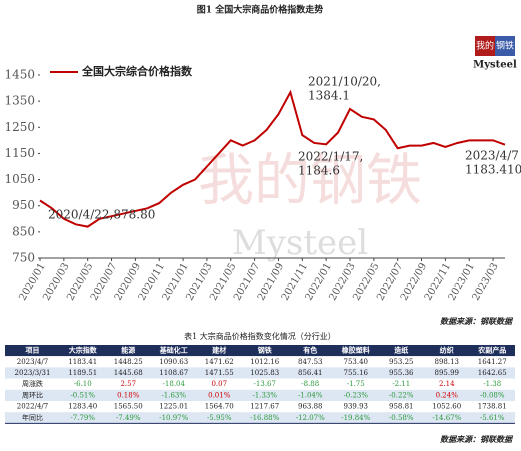 The image size is (521, 451). Describe the element at coordinates (310, 407) in the screenshot. I see `table-cell: 963.88` at that location.